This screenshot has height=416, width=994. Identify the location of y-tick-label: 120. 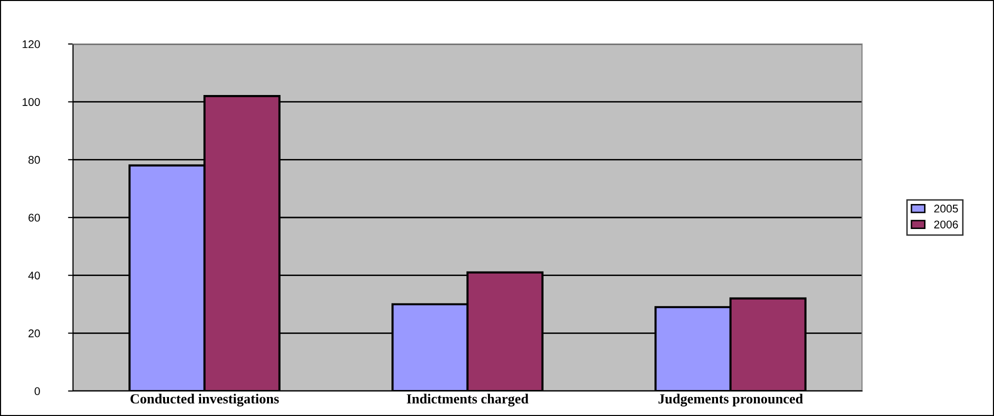
(31, 44).